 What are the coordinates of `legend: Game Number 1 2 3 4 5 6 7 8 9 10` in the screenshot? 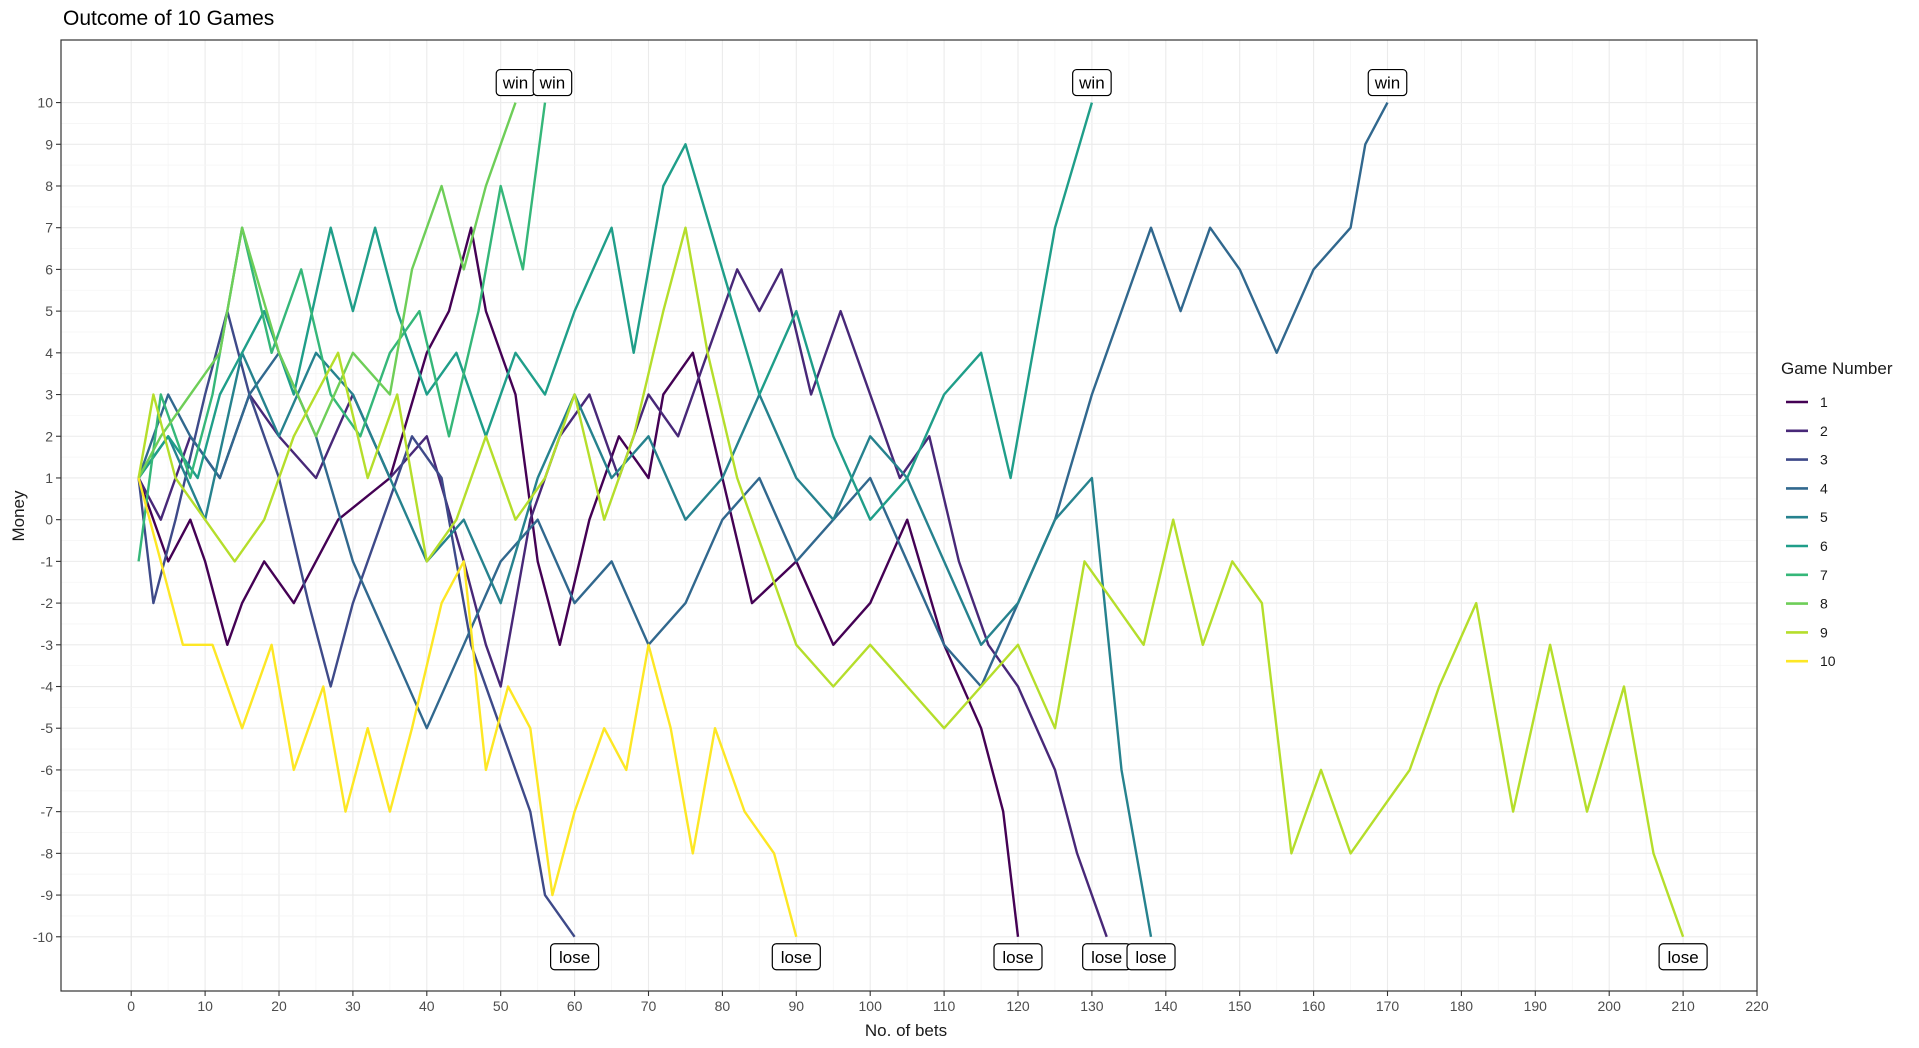 It's located at (1837, 514).